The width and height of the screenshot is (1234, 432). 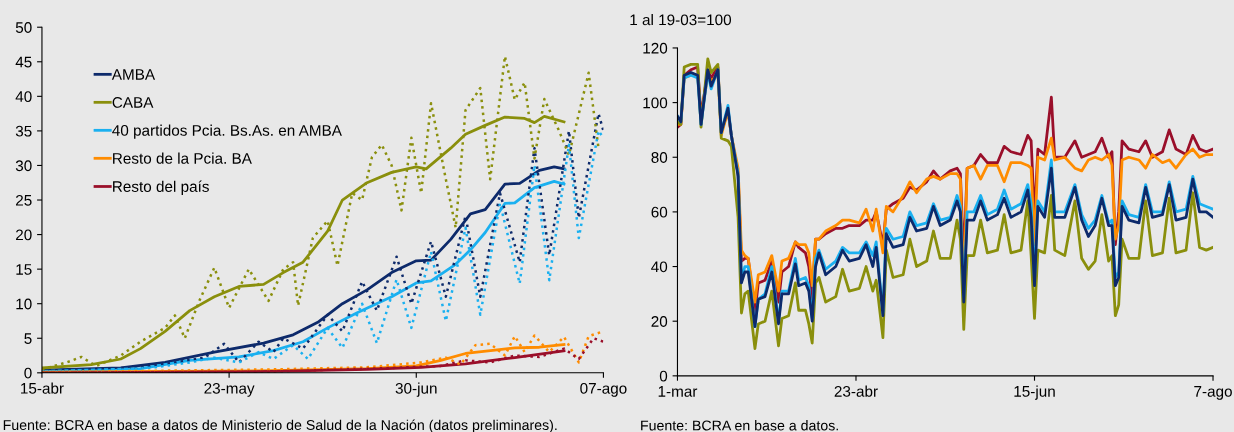 What do you see at coordinates (659, 157) in the screenshot?
I see `y-tick-label: 80` at bounding box center [659, 157].